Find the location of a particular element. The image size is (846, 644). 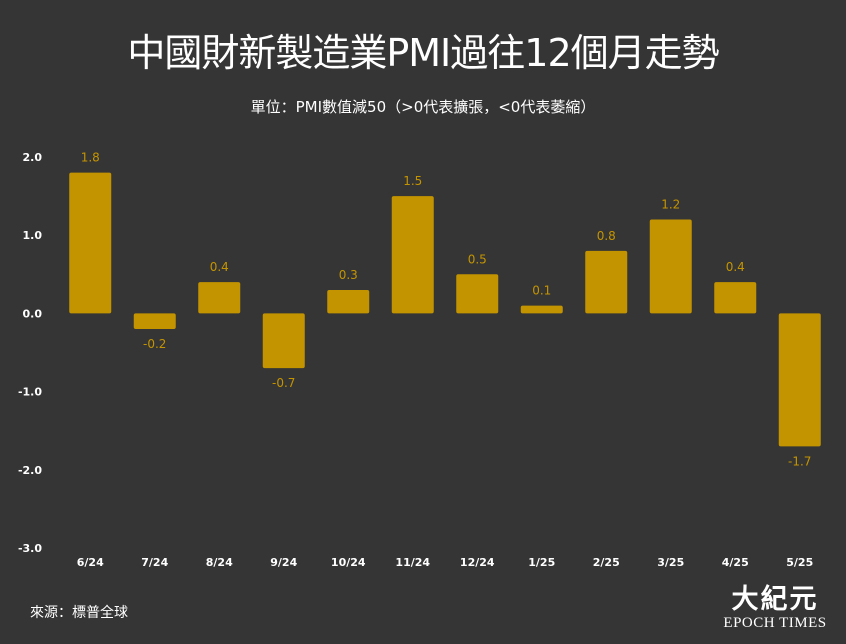

x-tick-label: 7/24 is located at coordinates (154, 562).